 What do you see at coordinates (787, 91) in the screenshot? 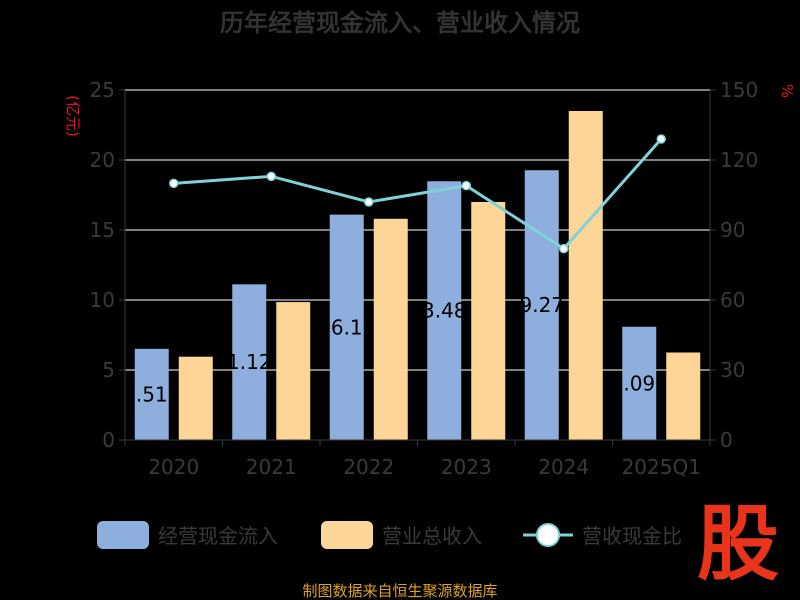
I see `right-axis-unit-label: %` at bounding box center [787, 91].